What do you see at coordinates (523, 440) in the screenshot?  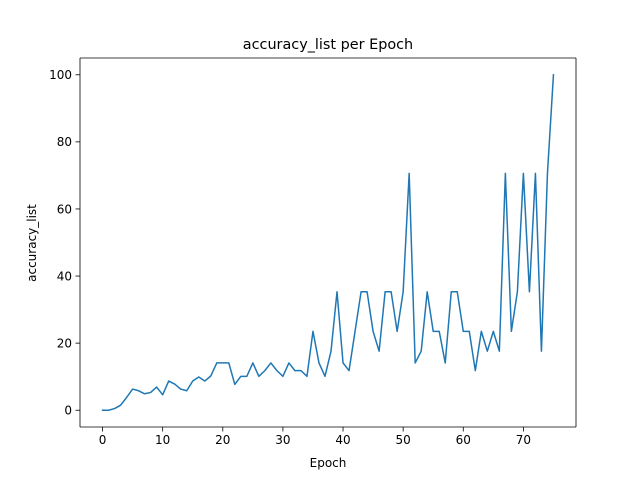 I see `x-tick-label: 70` at bounding box center [523, 440].